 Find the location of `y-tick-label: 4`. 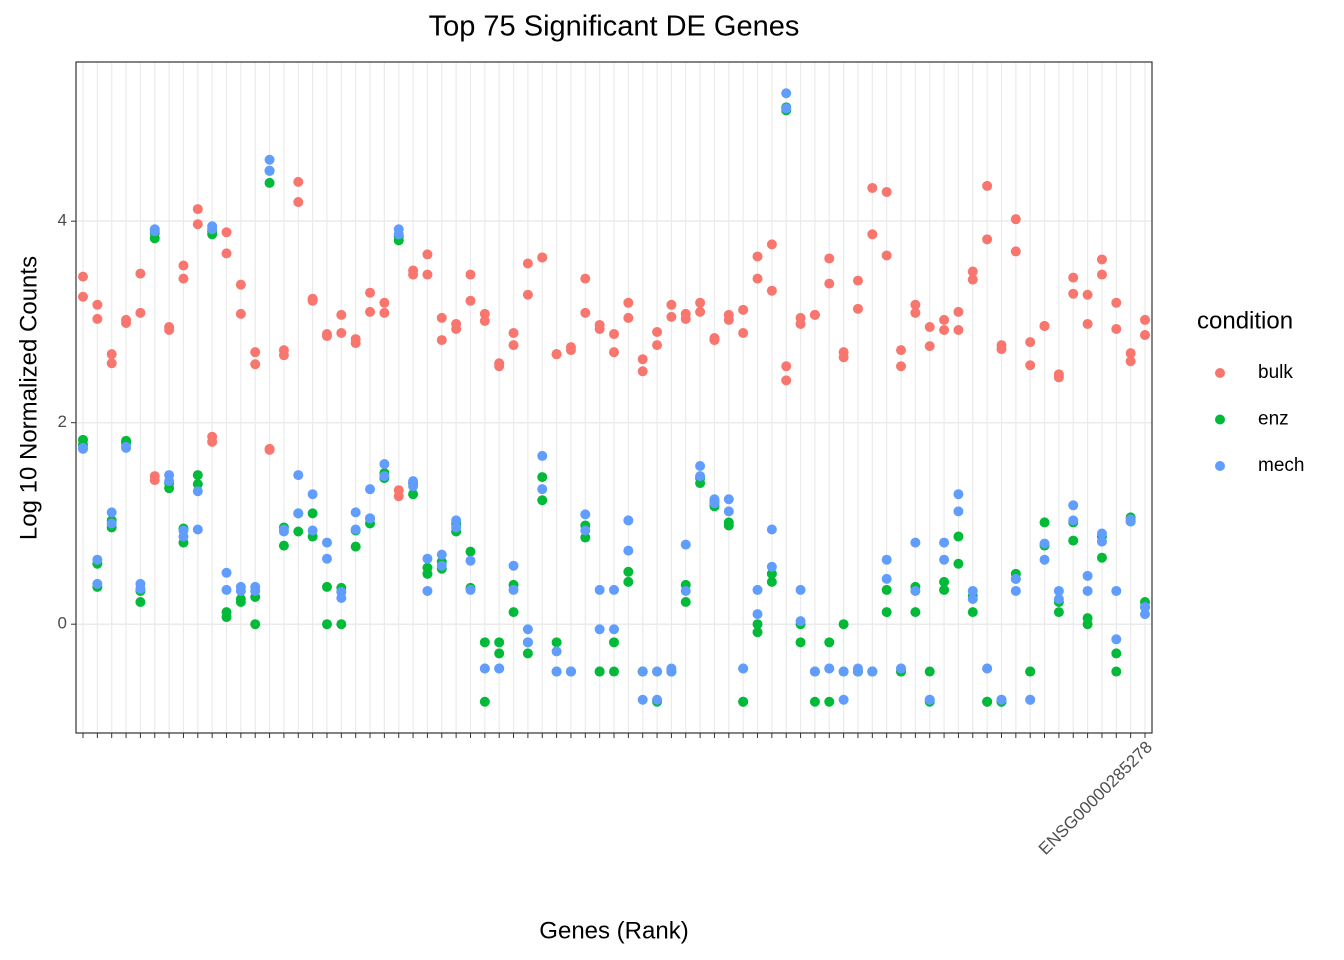

y-tick-label: 4 is located at coordinates (62, 220).